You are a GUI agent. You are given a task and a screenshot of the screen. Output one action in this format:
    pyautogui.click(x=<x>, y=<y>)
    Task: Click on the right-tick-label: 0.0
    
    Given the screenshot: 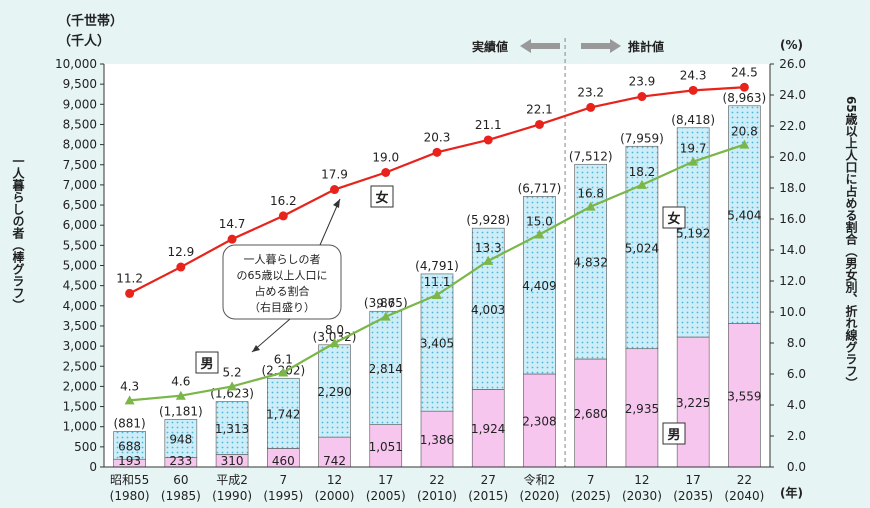 What is the action you would take?
    pyautogui.click(x=796, y=467)
    